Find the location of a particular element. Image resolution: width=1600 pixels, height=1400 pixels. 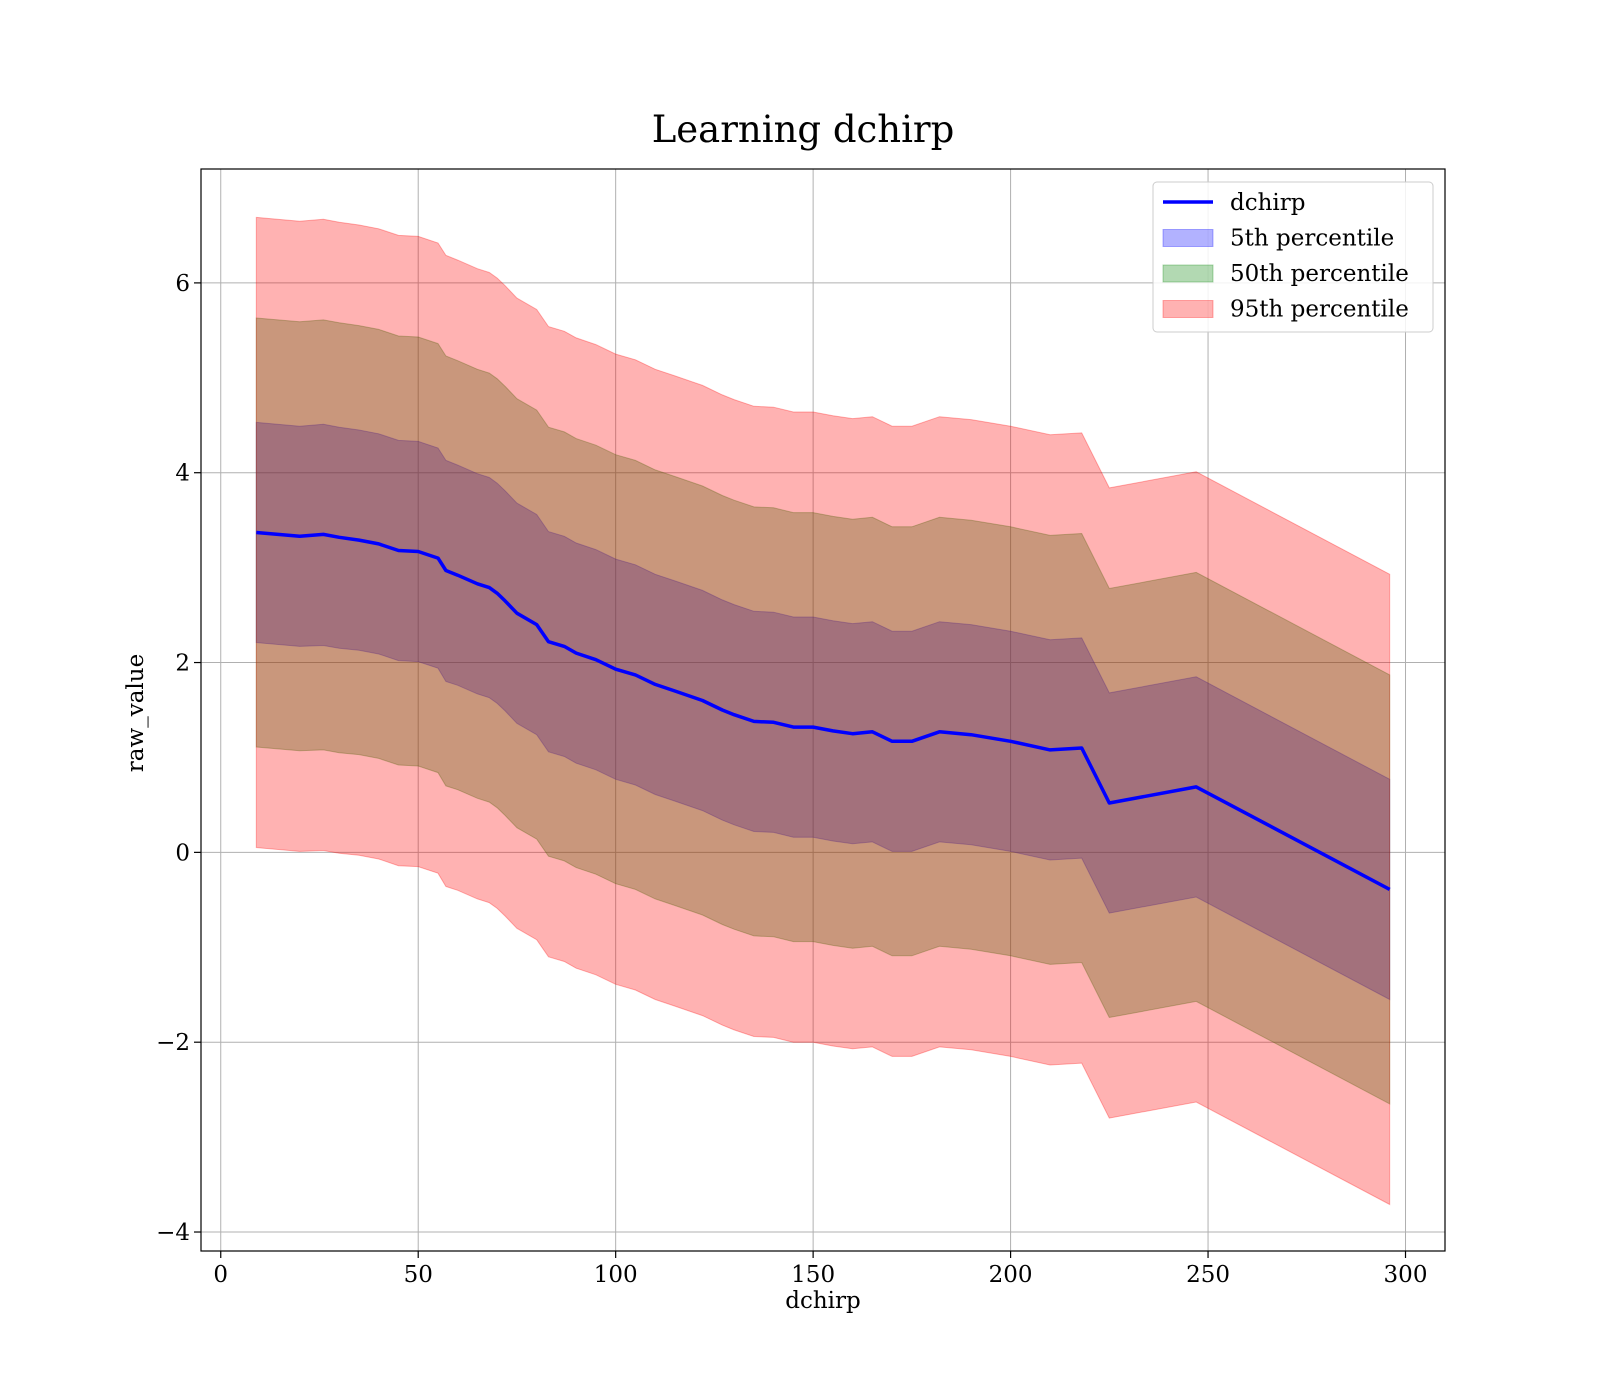

x-tick-label: 250 is located at coordinates (1208, 1275).